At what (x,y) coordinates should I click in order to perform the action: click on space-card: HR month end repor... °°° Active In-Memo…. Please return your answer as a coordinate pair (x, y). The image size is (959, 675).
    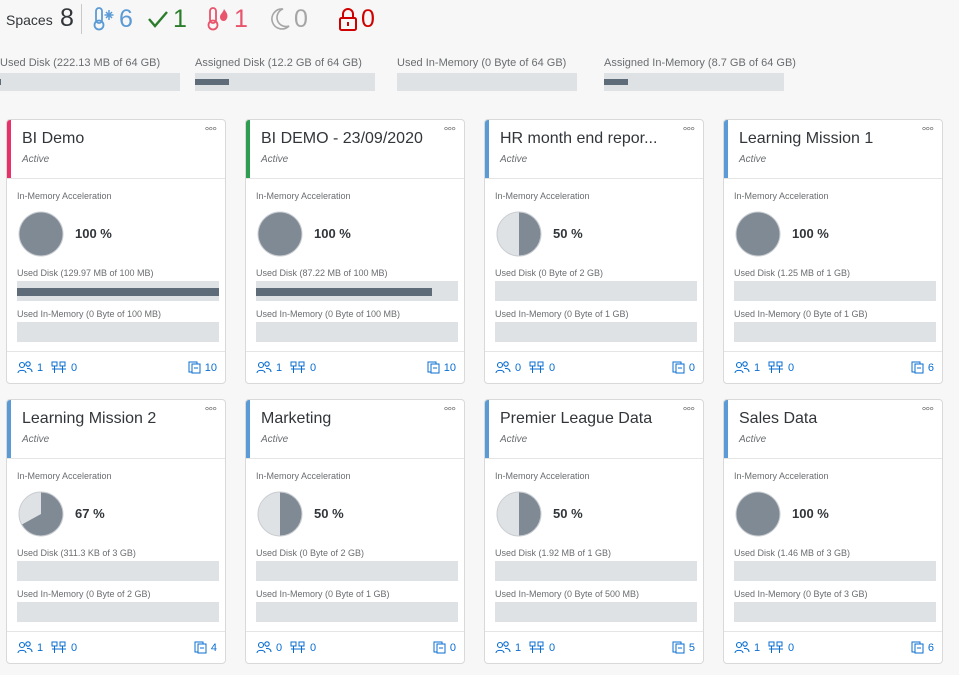
    Looking at the image, I should click on (594, 251).